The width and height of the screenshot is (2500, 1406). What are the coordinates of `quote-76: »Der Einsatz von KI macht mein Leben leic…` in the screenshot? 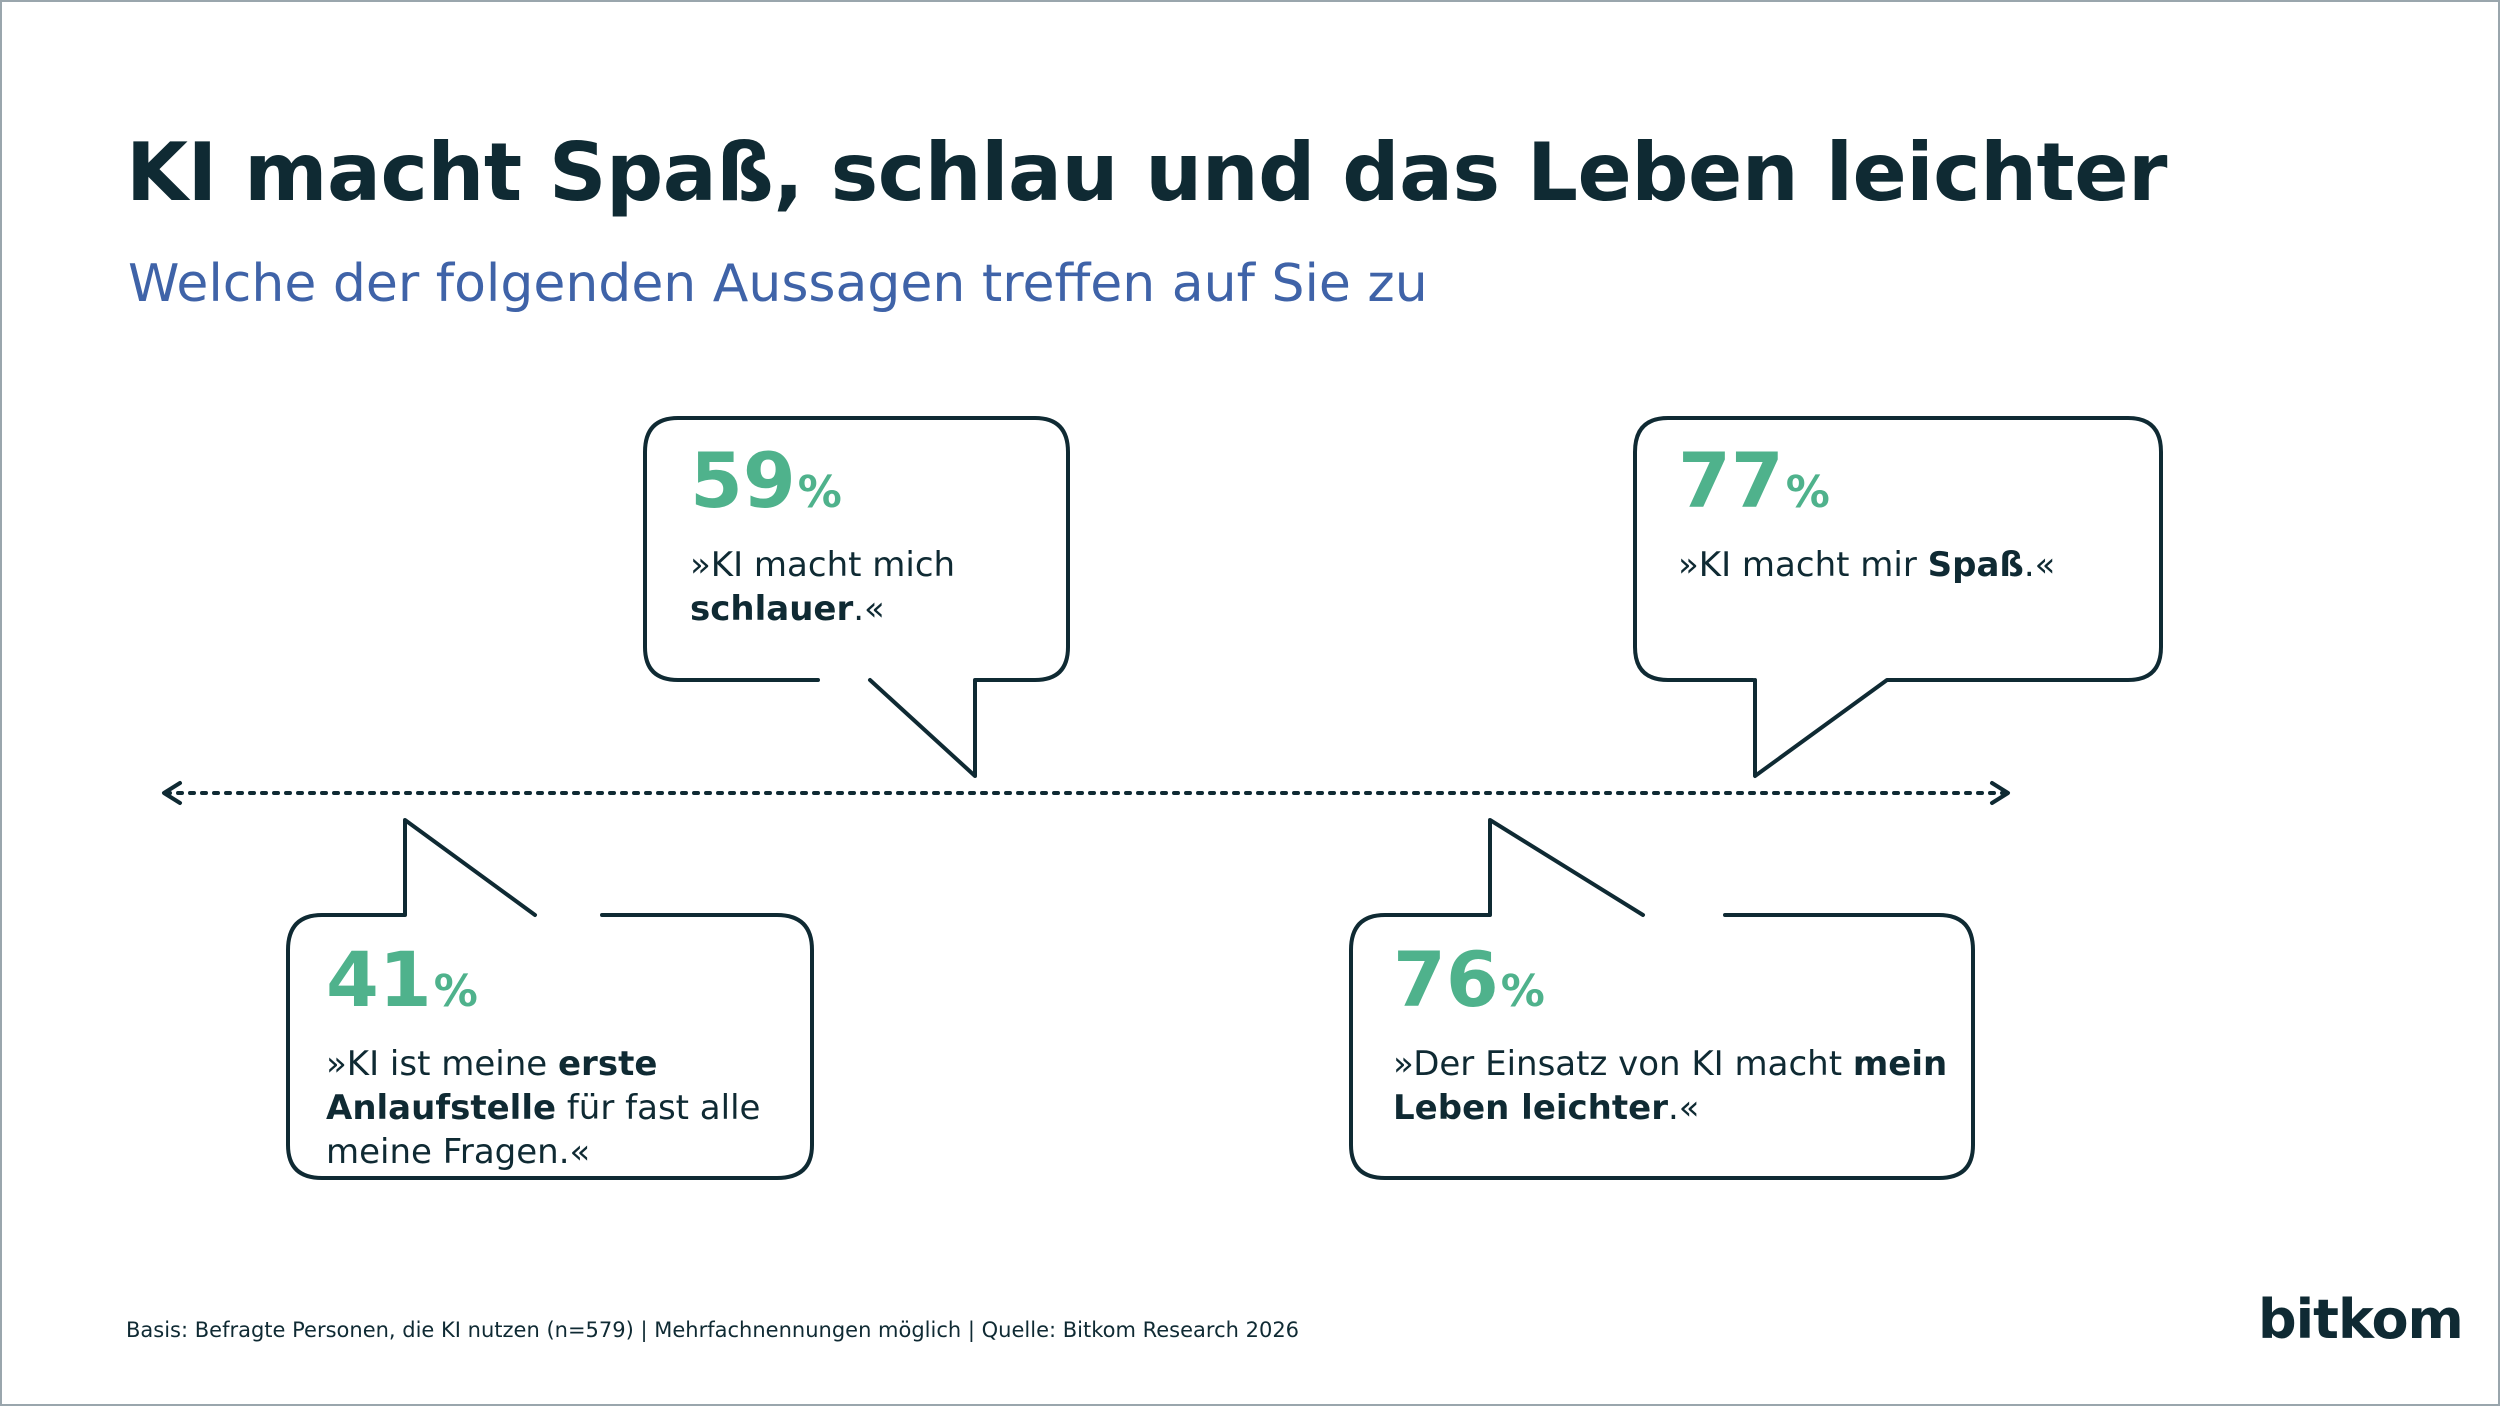 It's located at (1670, 1086).